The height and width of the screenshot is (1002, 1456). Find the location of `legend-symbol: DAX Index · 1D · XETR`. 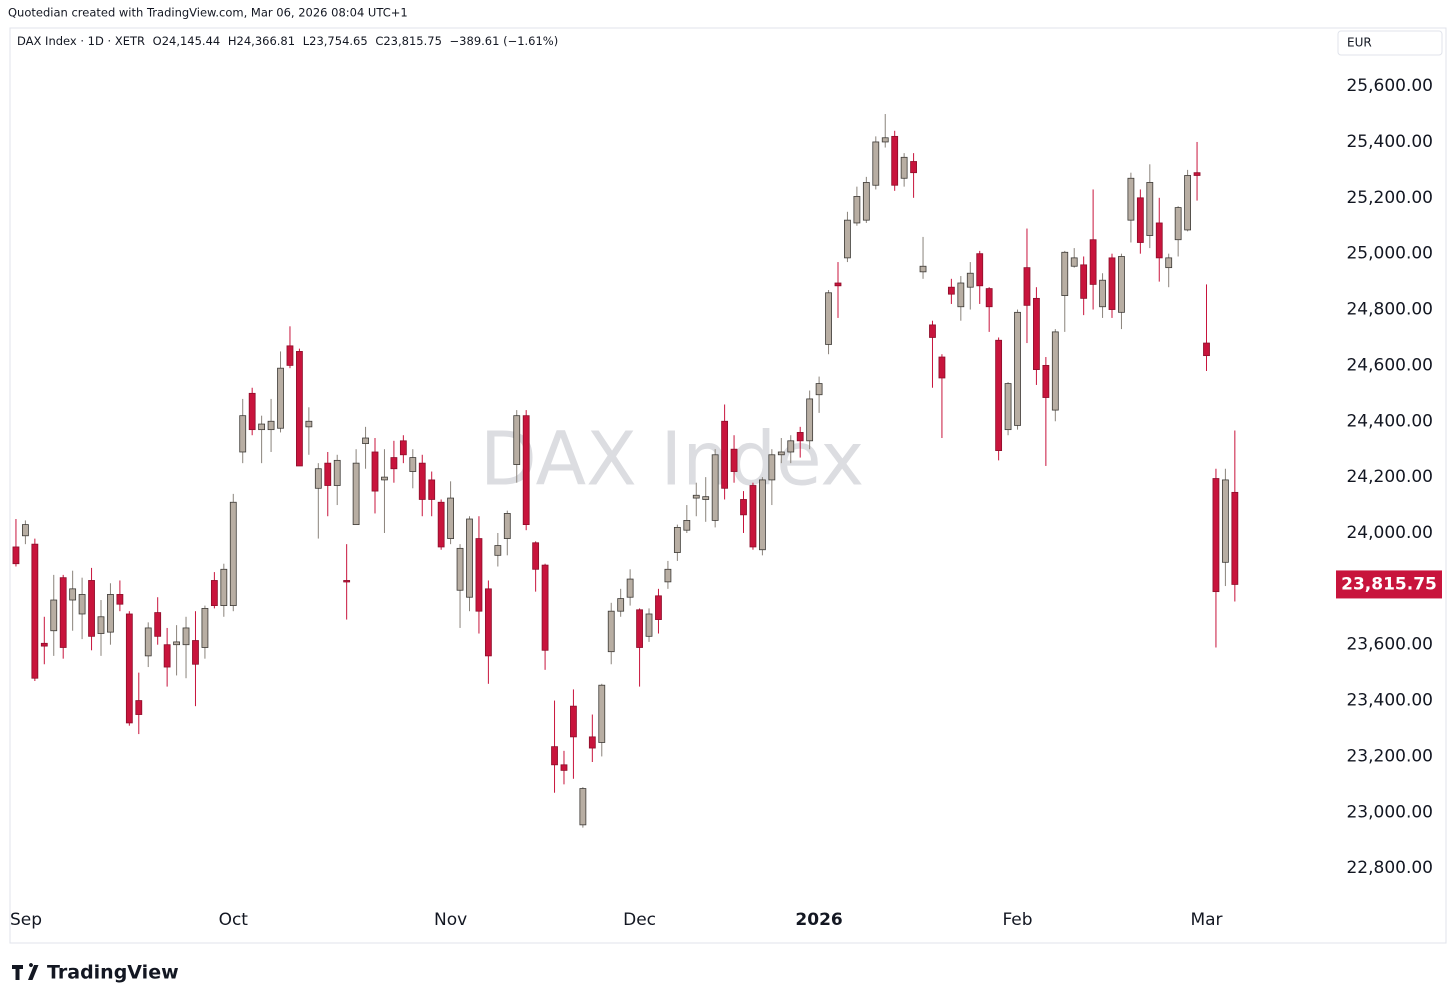

legend-symbol: DAX Index · 1D · XETR is located at coordinates (81, 41).